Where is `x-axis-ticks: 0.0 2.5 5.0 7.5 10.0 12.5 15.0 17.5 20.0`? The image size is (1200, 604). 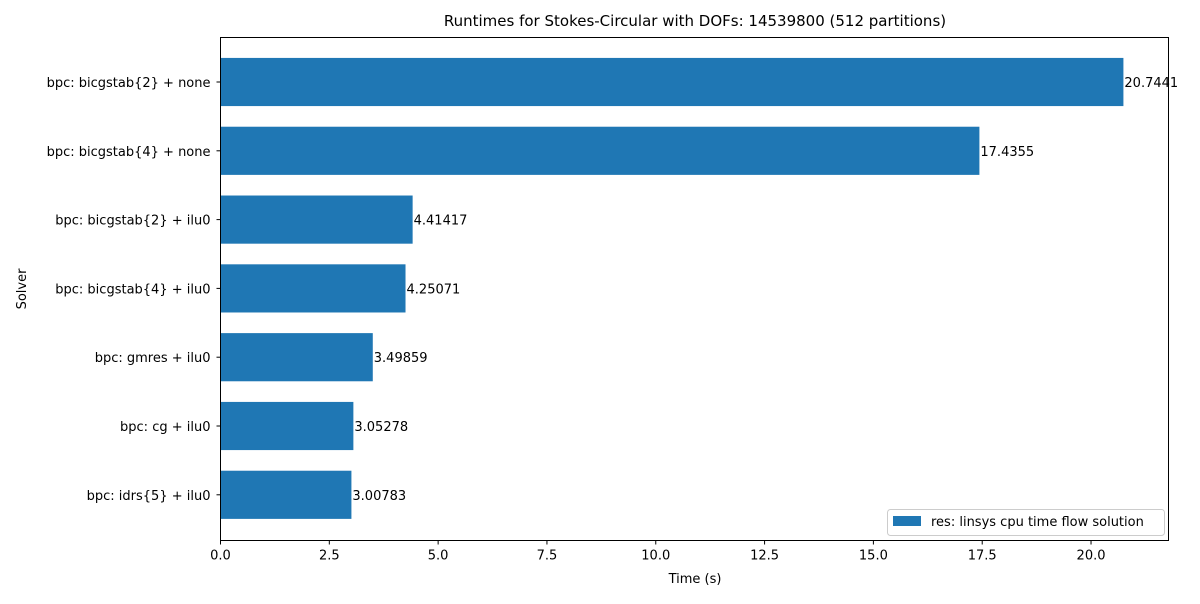 x-axis-ticks: 0.0 2.5 5.0 7.5 10.0 12.5 15.0 17.5 20.0 is located at coordinates (658, 552).